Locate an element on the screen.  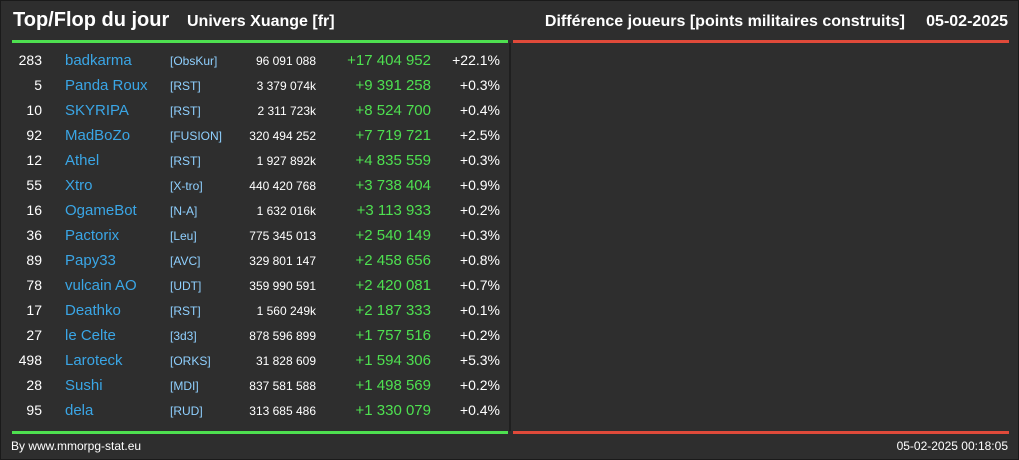
alliance-tag-link: [ORKS] is located at coordinates (190, 361).